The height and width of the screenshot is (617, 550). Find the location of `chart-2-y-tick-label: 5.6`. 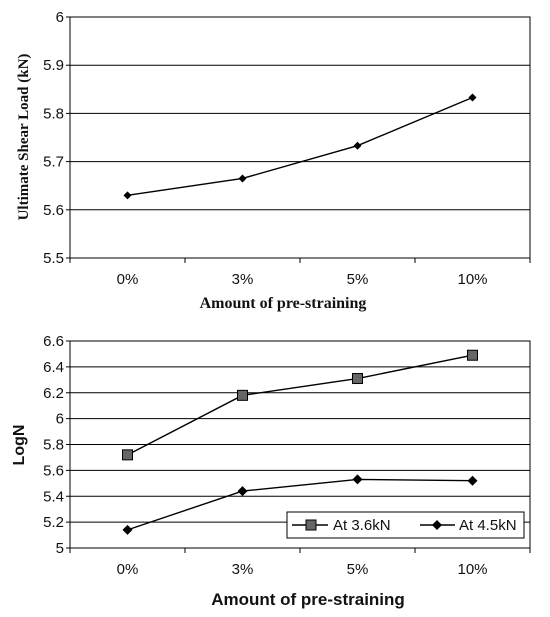

chart-2-y-tick-label: 5.6 is located at coordinates (53, 470).